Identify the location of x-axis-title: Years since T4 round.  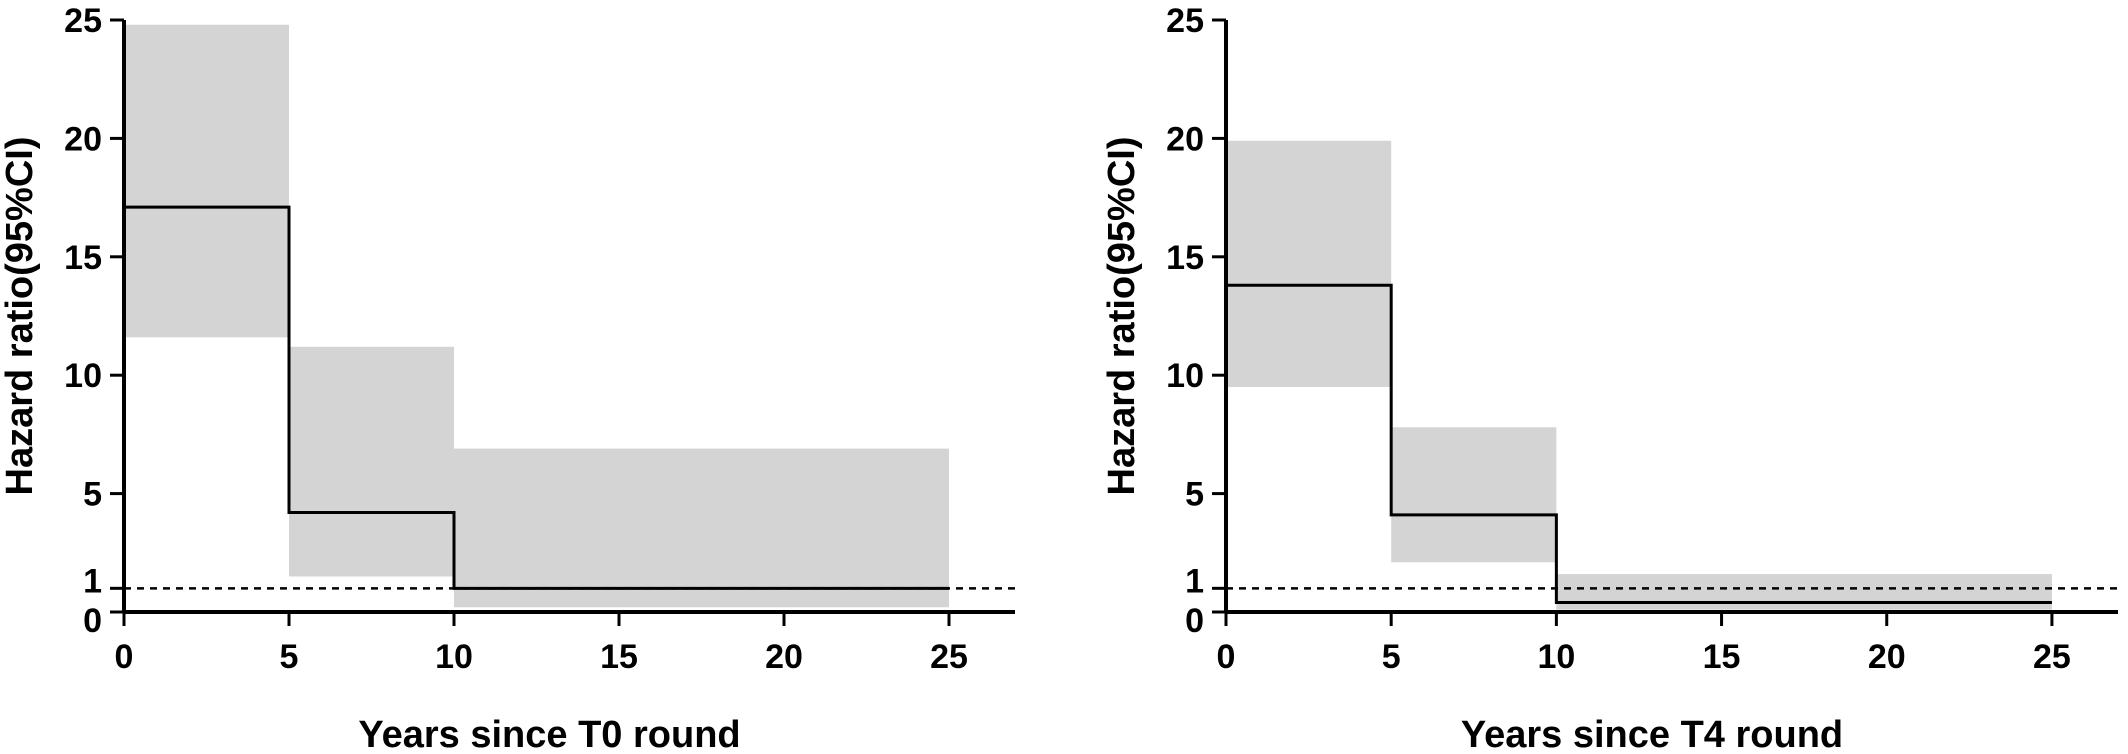
(1652, 734).